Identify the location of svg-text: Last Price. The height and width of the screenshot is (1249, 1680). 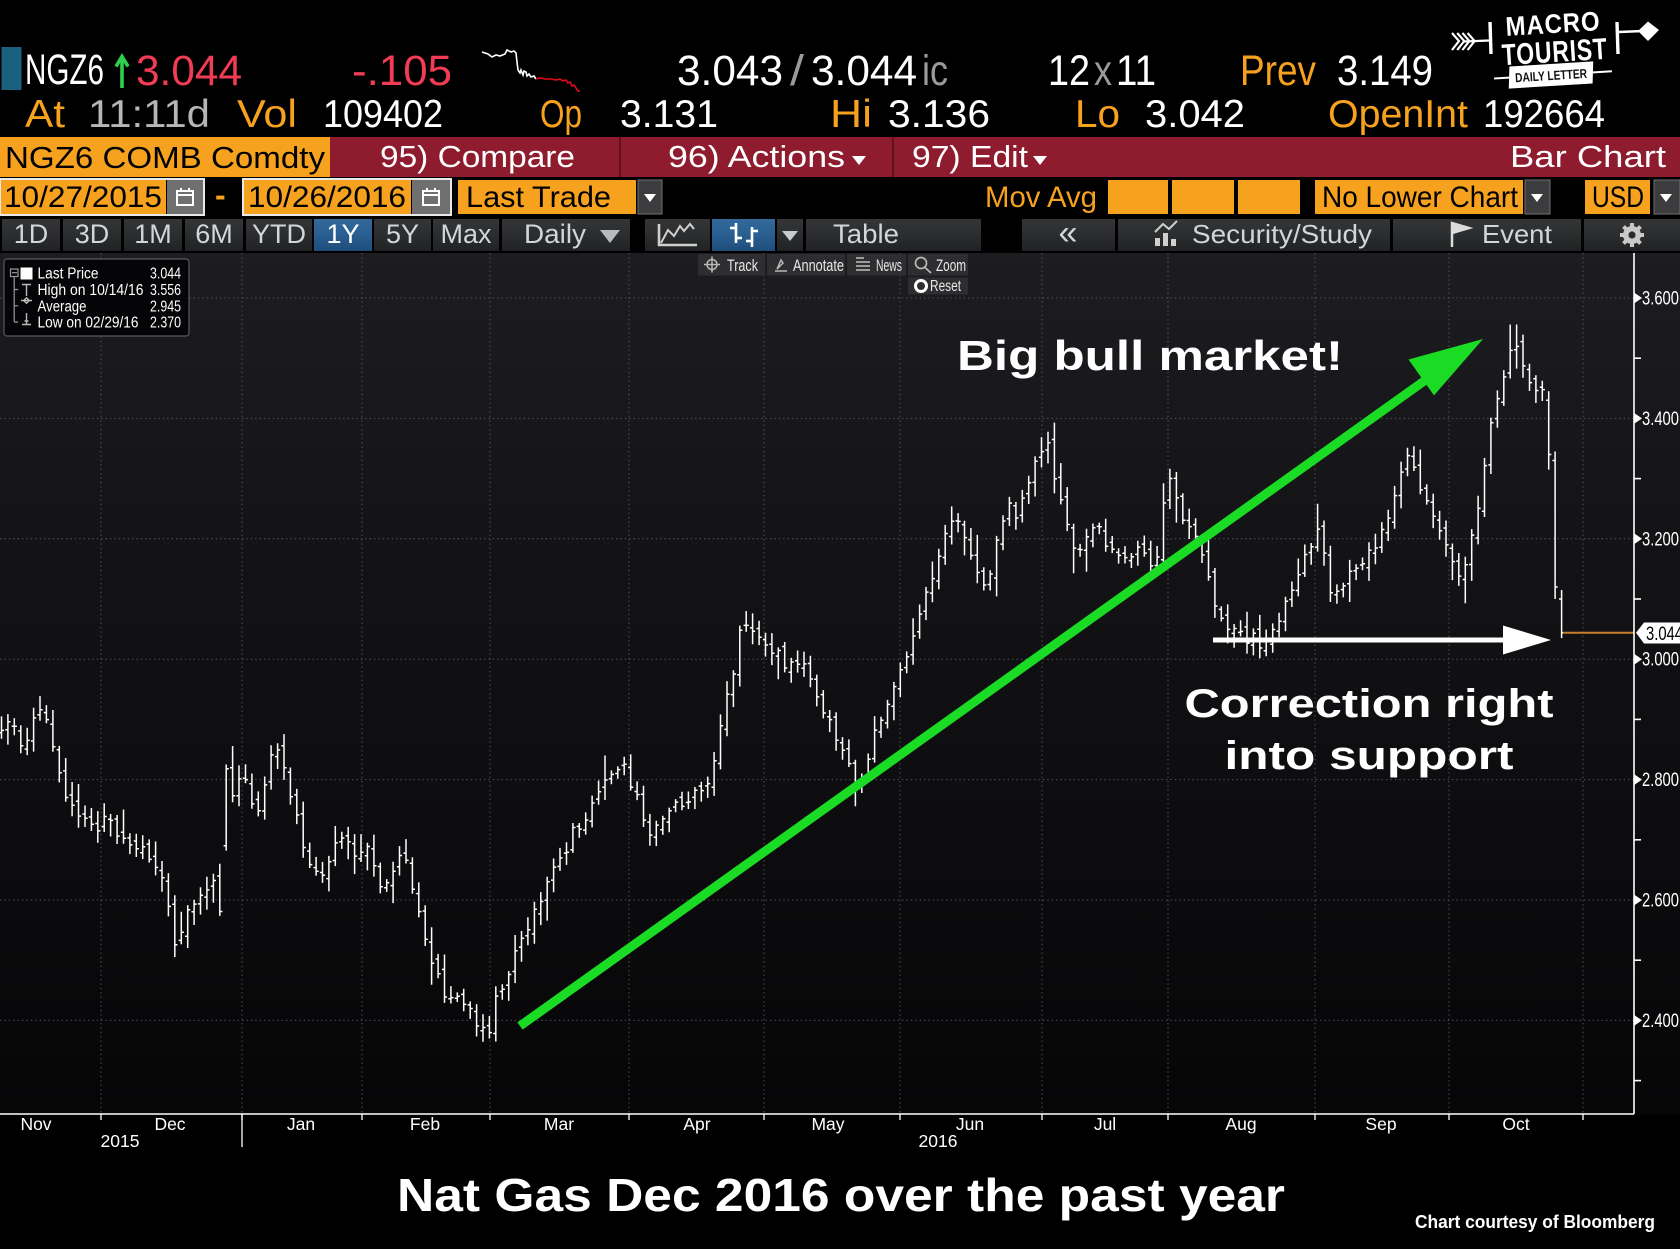
(68, 274).